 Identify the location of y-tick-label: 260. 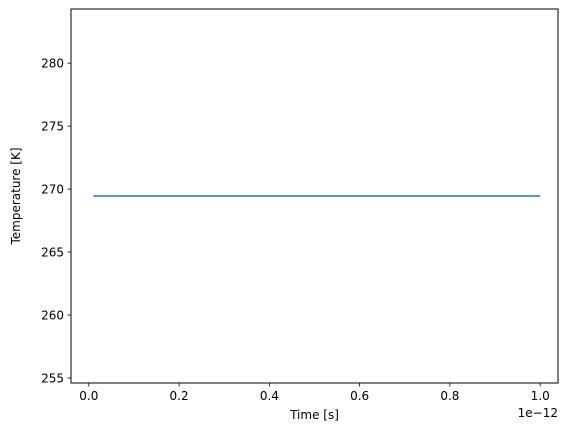
(52, 316).